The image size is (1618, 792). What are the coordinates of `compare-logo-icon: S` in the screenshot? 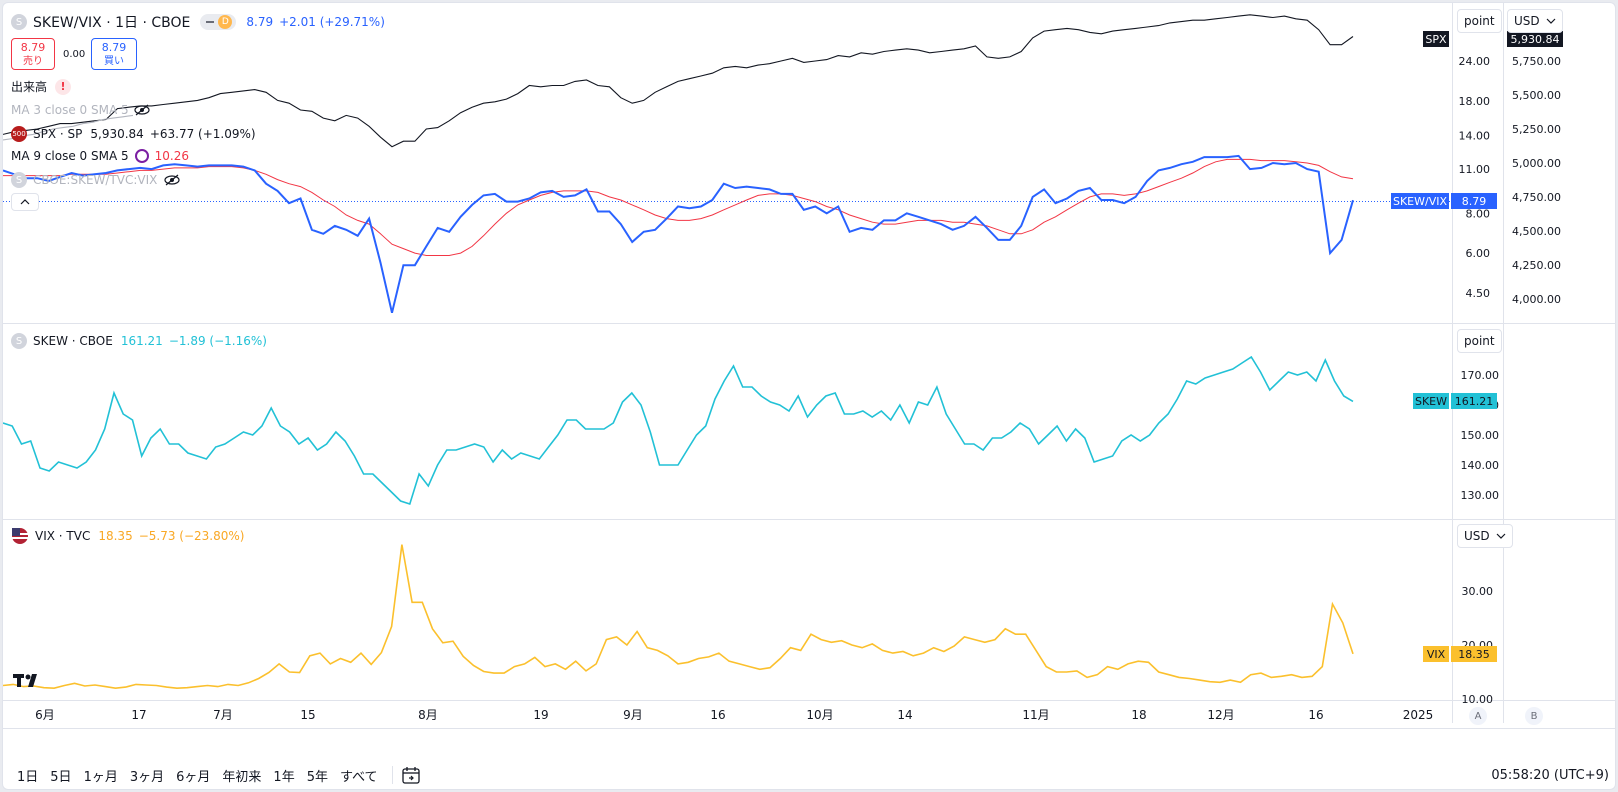 It's located at (19, 180).